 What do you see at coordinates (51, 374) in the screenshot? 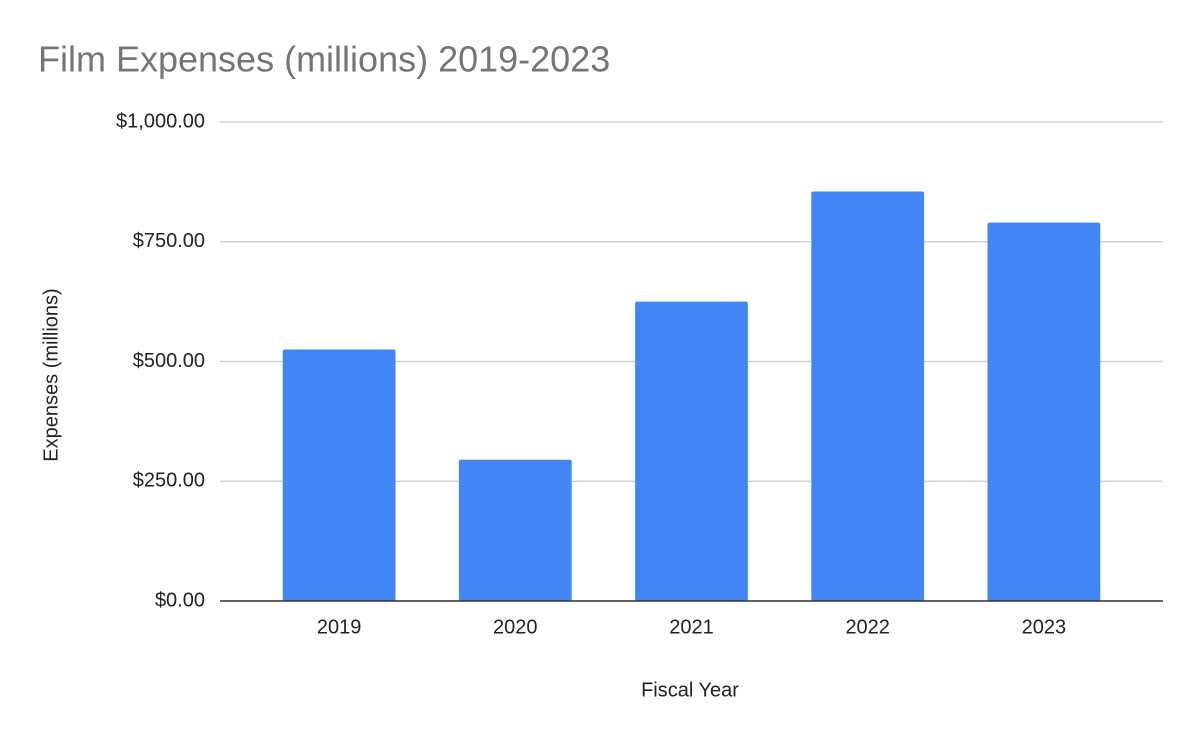
I see `y-axis-title: Expenses (millions)` at bounding box center [51, 374].